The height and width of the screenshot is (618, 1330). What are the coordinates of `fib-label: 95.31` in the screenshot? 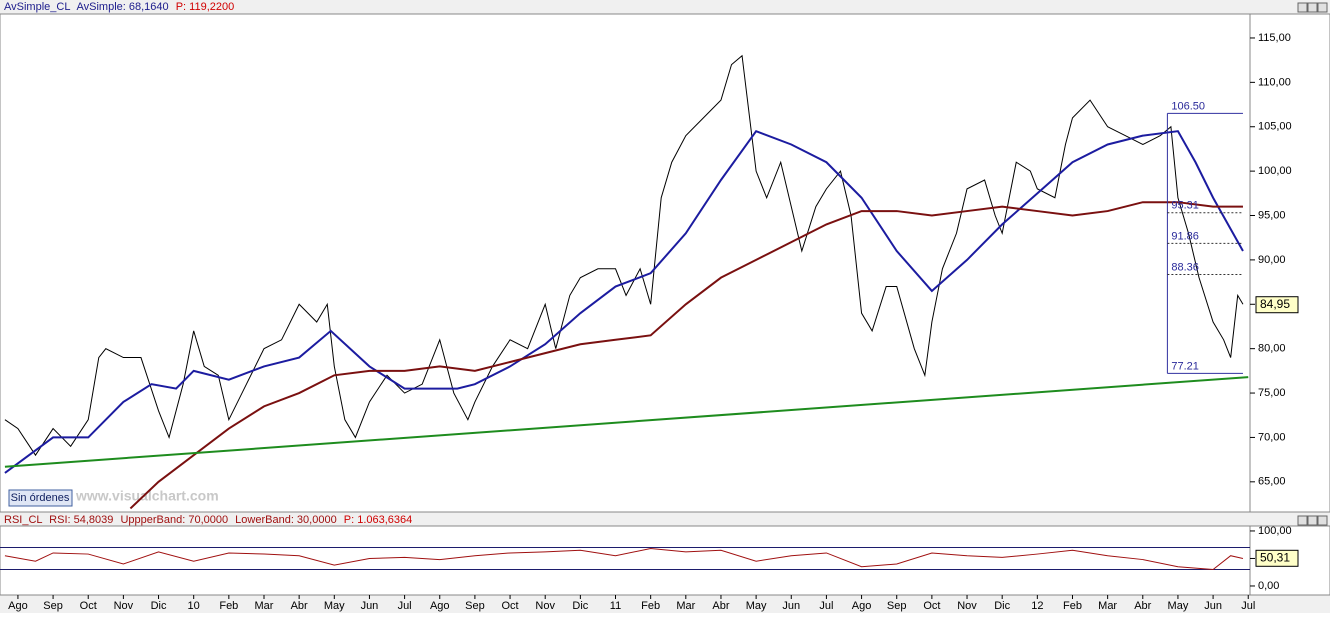 It's located at (1185, 206).